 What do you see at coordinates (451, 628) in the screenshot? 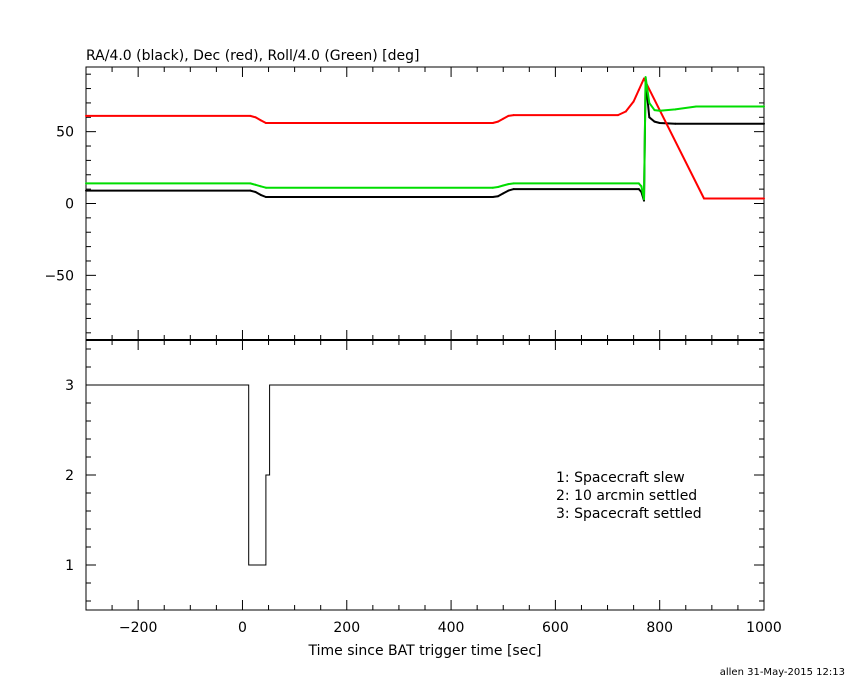
I see `x-tick-label: 400` at bounding box center [451, 628].